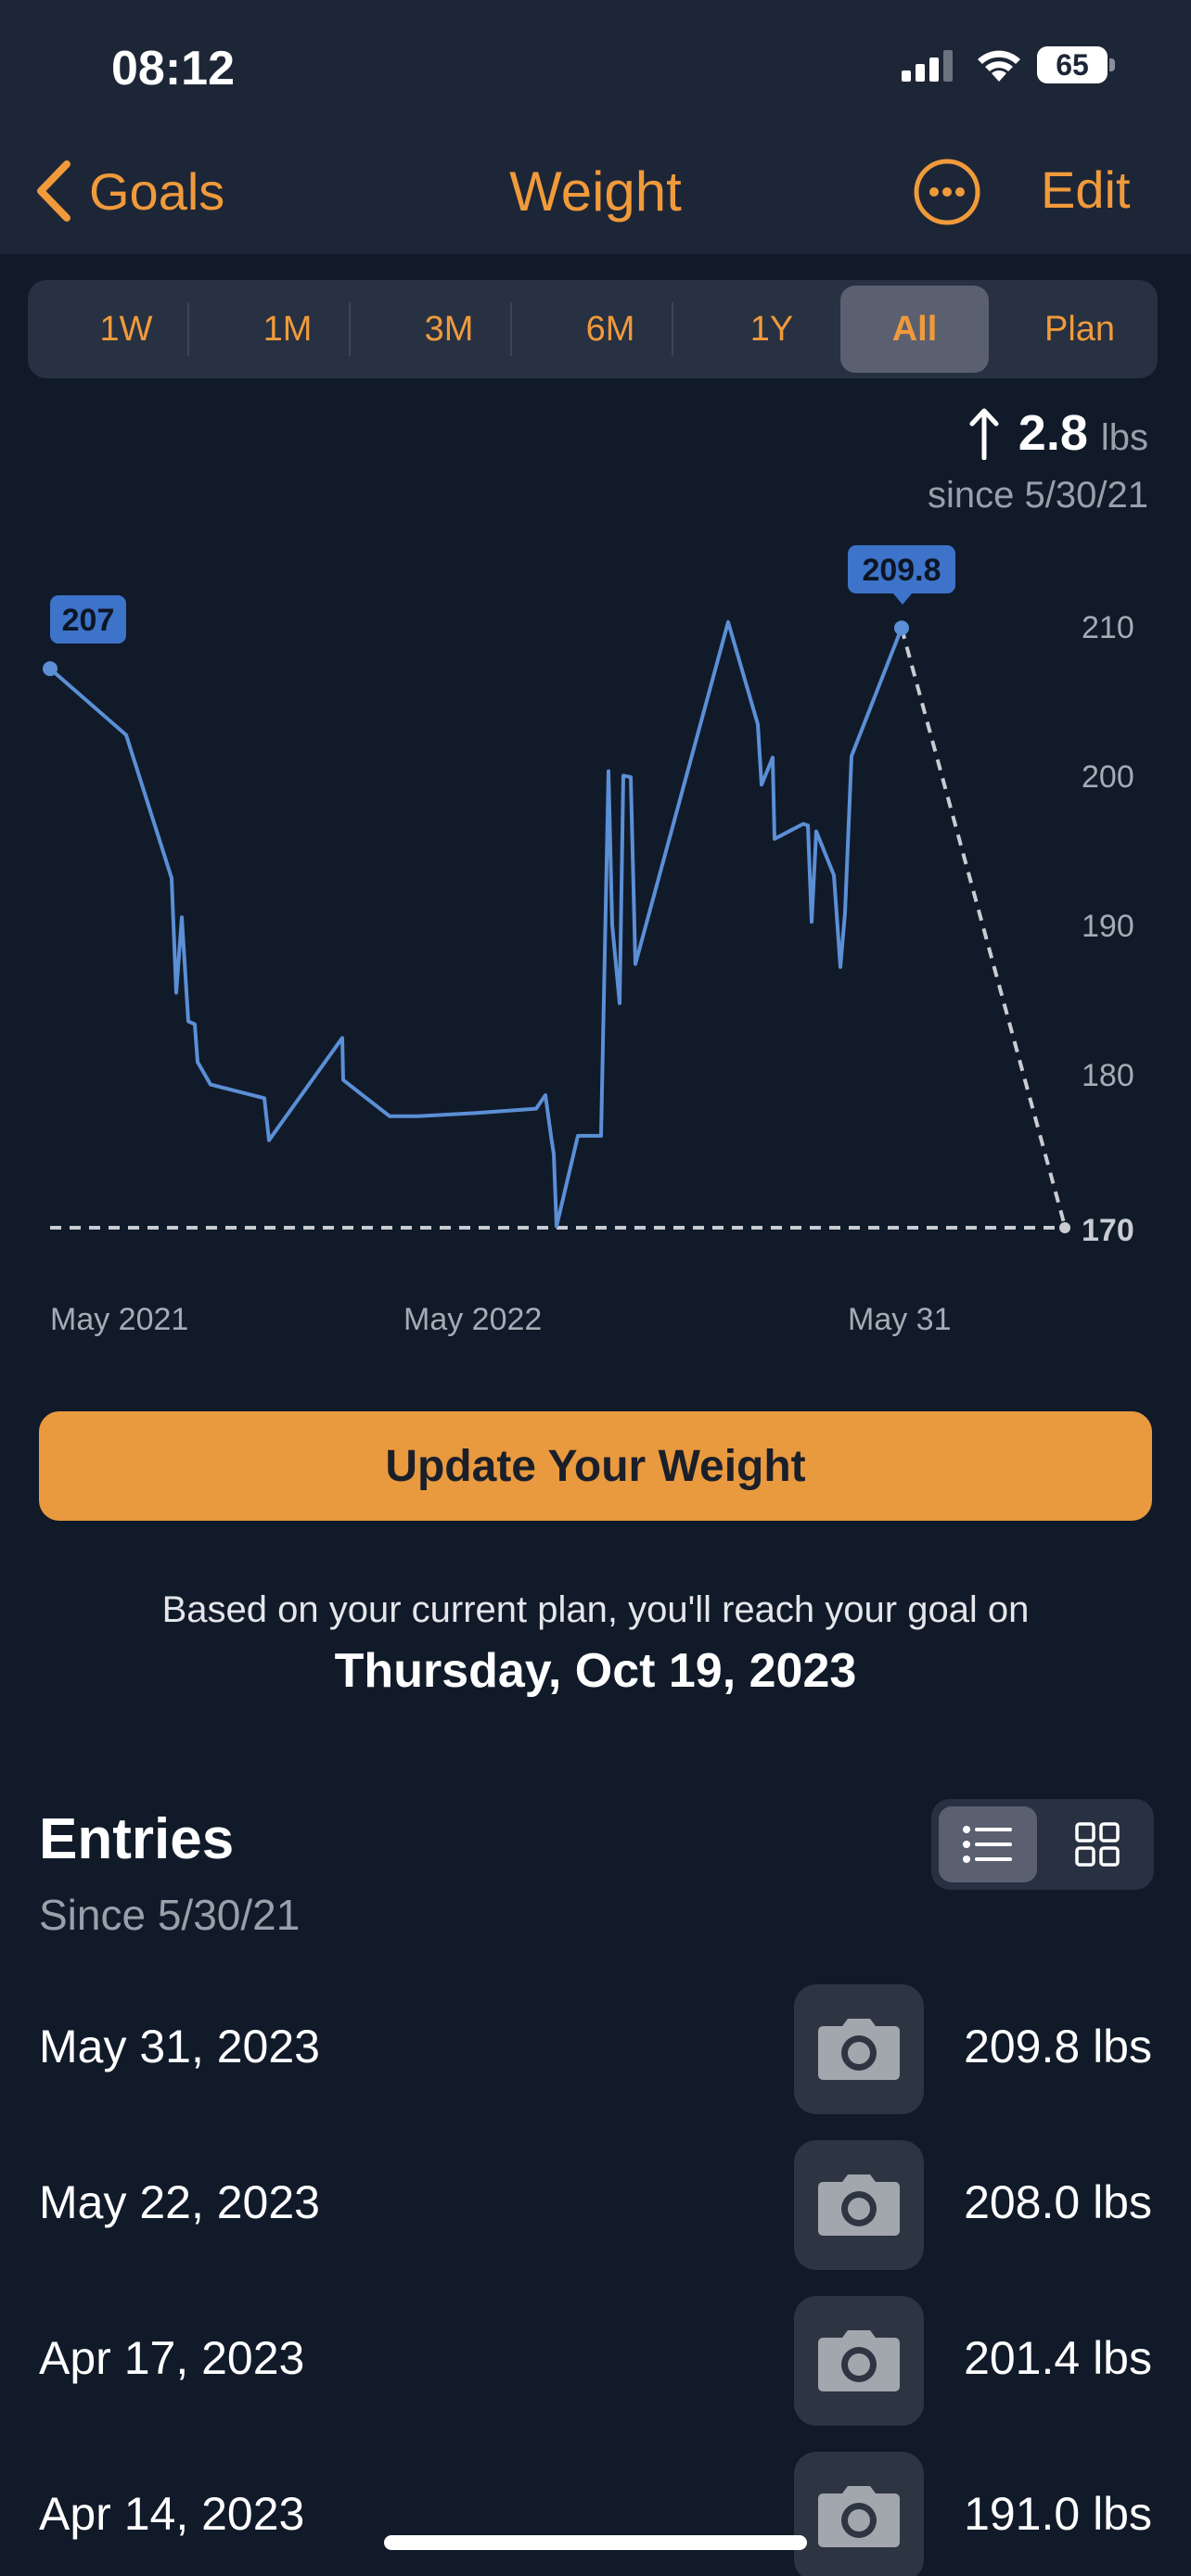  What do you see at coordinates (947, 192) in the screenshot?
I see `more-options-icon` at bounding box center [947, 192].